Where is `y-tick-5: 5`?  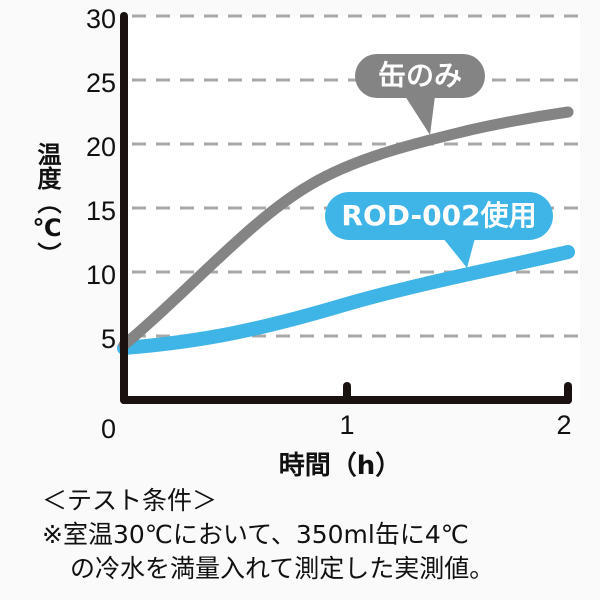
y-tick-5: 5 is located at coordinates (108, 339).